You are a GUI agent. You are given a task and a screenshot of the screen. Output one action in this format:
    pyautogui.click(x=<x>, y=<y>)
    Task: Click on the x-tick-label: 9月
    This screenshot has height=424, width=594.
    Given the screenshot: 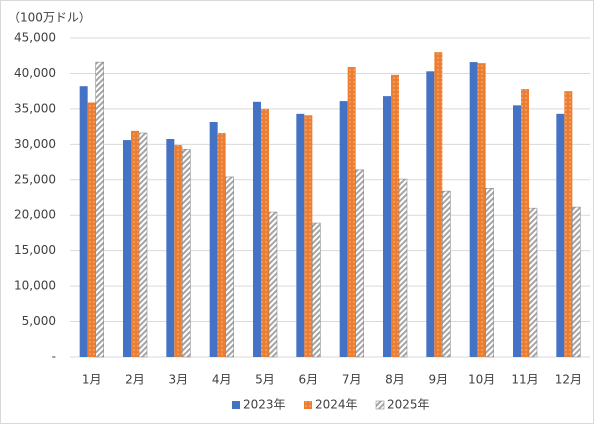 What is the action you would take?
    pyautogui.click(x=439, y=380)
    